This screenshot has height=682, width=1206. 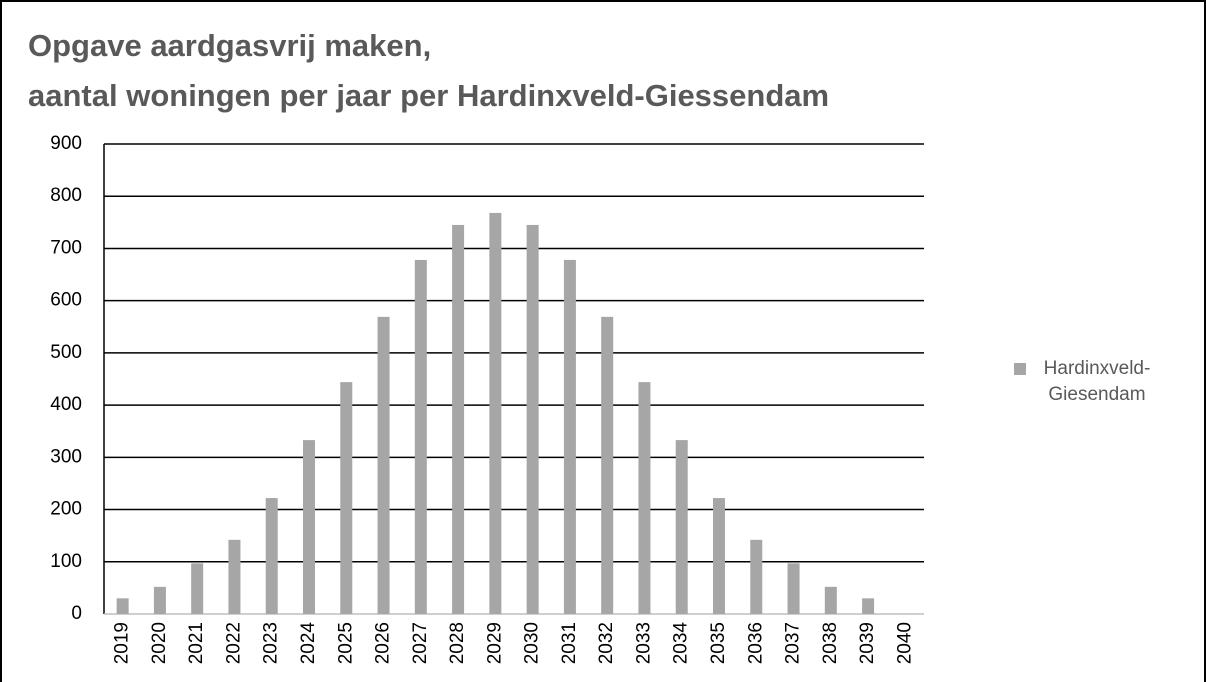 I want to click on x-tick-label: 2030, so click(x=532, y=643).